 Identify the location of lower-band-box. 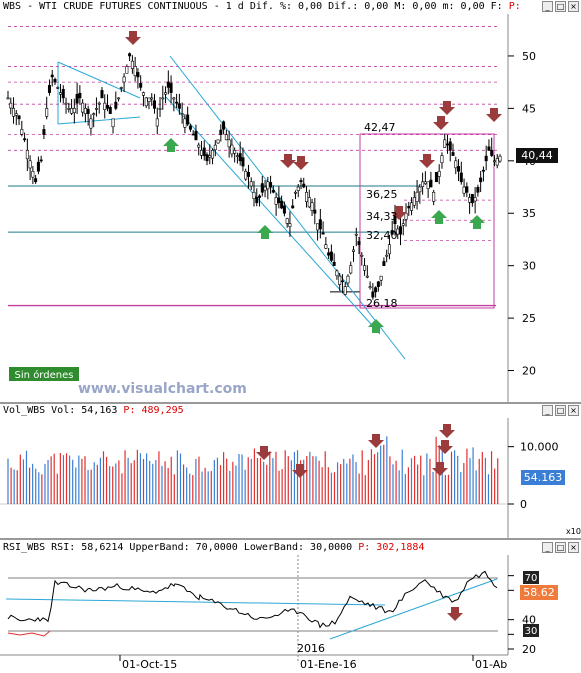
(531, 630).